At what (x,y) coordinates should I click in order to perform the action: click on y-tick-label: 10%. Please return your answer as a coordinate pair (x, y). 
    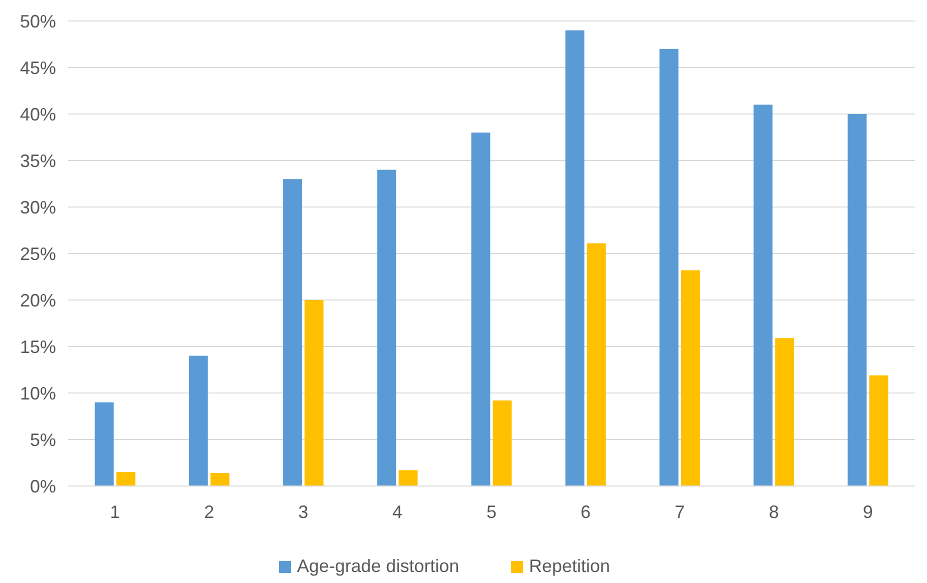
    Looking at the image, I should click on (38, 393).